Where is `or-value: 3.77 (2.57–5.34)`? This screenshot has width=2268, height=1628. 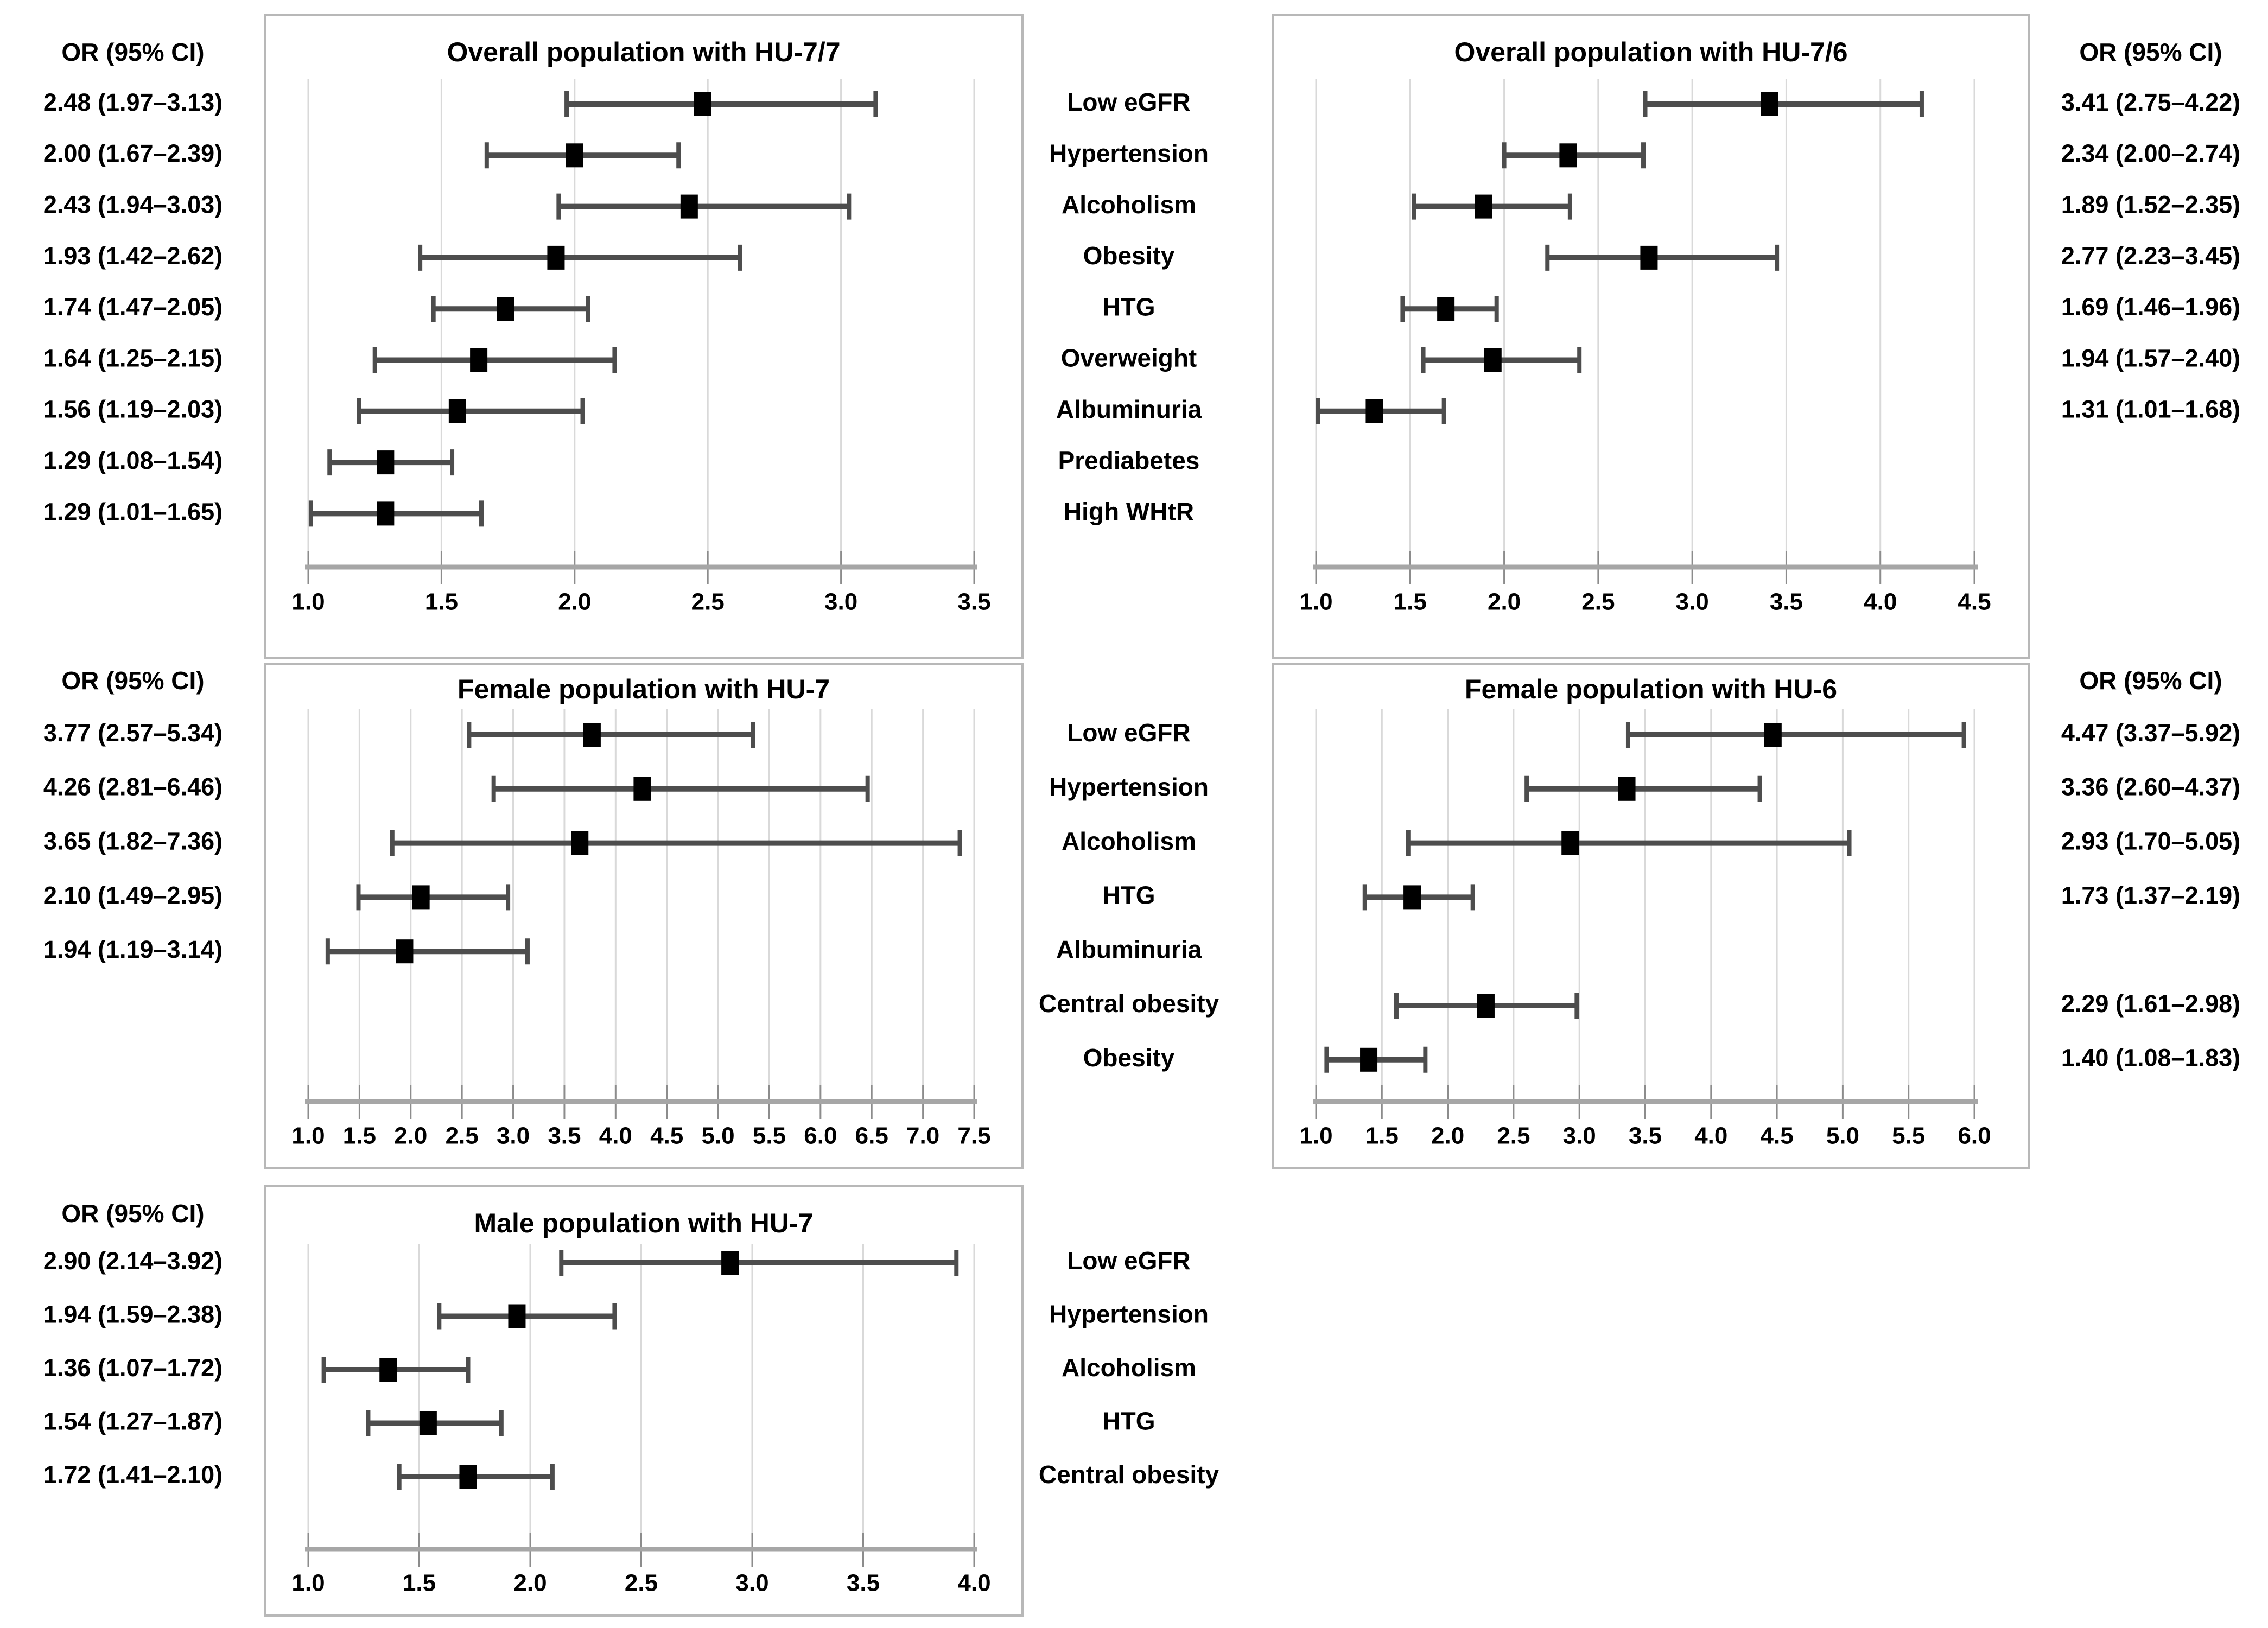
or-value: 3.77 (2.57–5.34) is located at coordinates (133, 733).